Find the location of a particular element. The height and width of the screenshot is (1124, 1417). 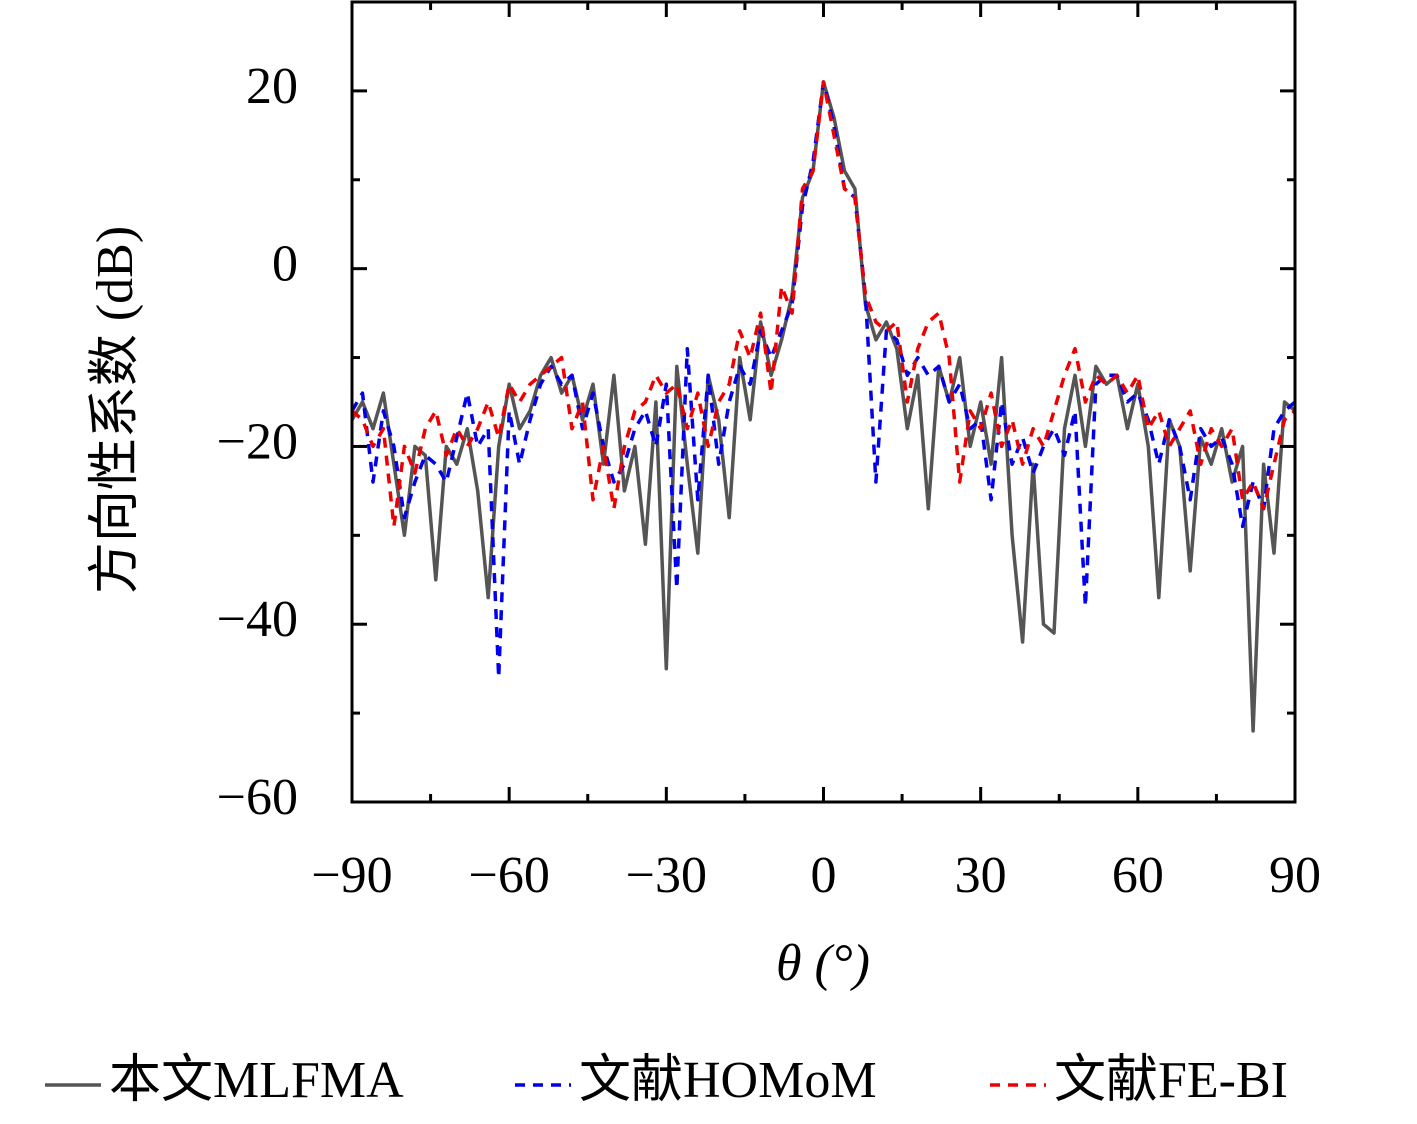

y-tick-label: 0 is located at coordinates (285, 264).